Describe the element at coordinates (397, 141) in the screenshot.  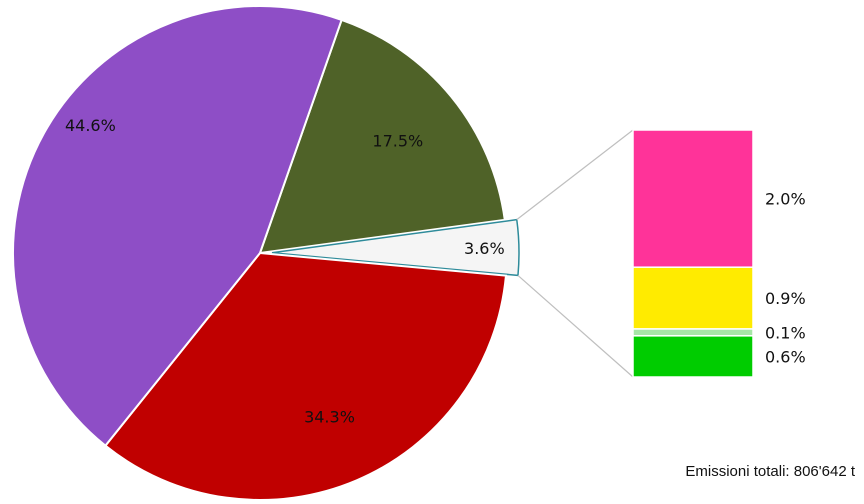
I see `slice-label-17-5: 17.5%` at that location.